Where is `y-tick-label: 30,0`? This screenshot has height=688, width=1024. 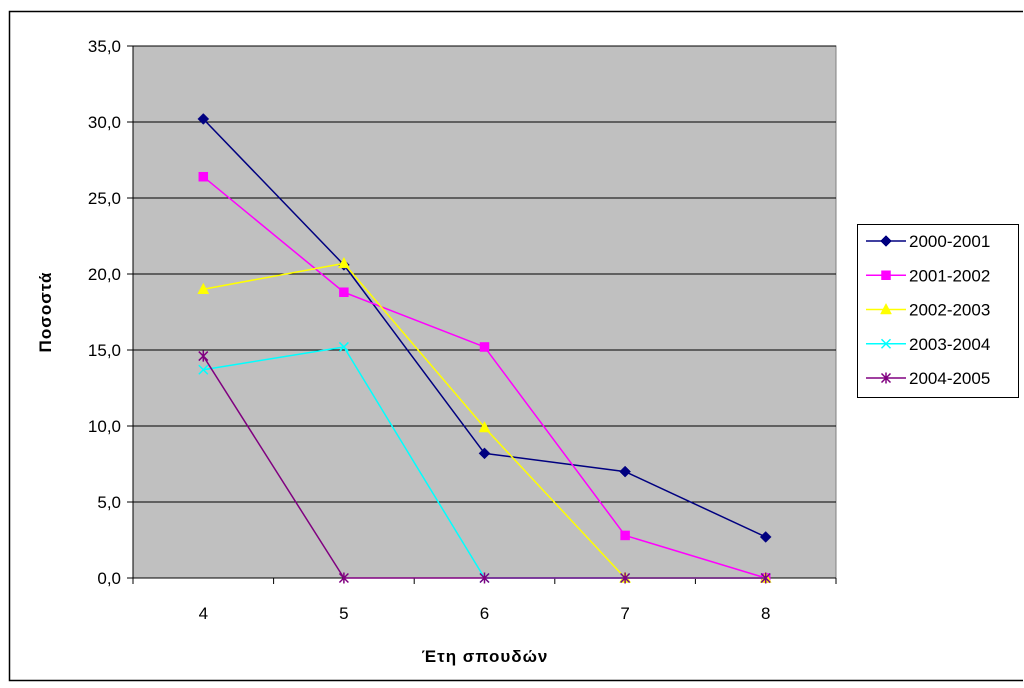
y-tick-label: 30,0 is located at coordinates (104, 122).